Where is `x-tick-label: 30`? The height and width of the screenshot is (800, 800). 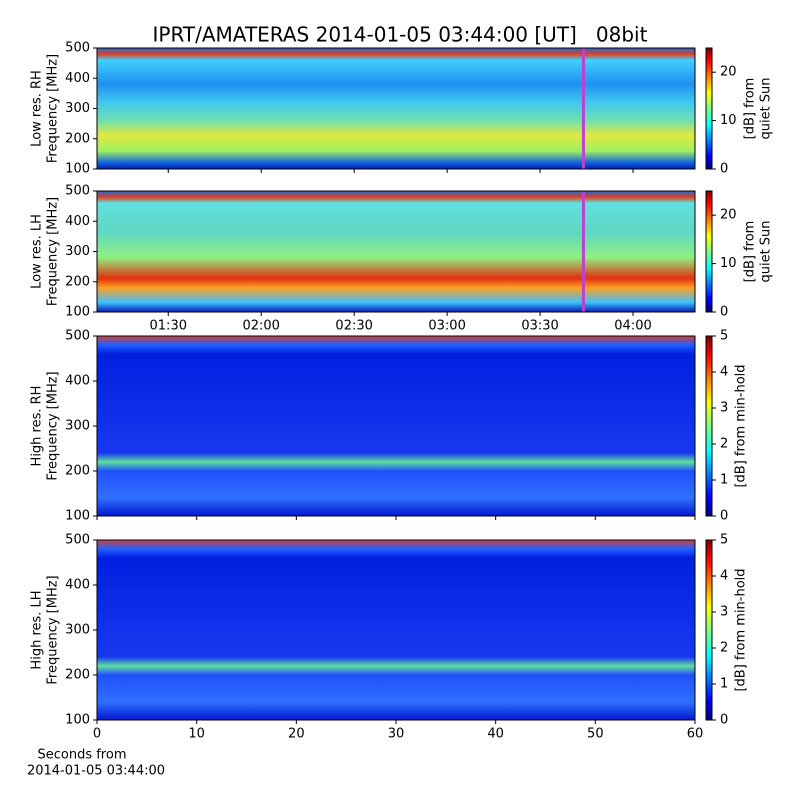
x-tick-label: 30 is located at coordinates (396, 734).